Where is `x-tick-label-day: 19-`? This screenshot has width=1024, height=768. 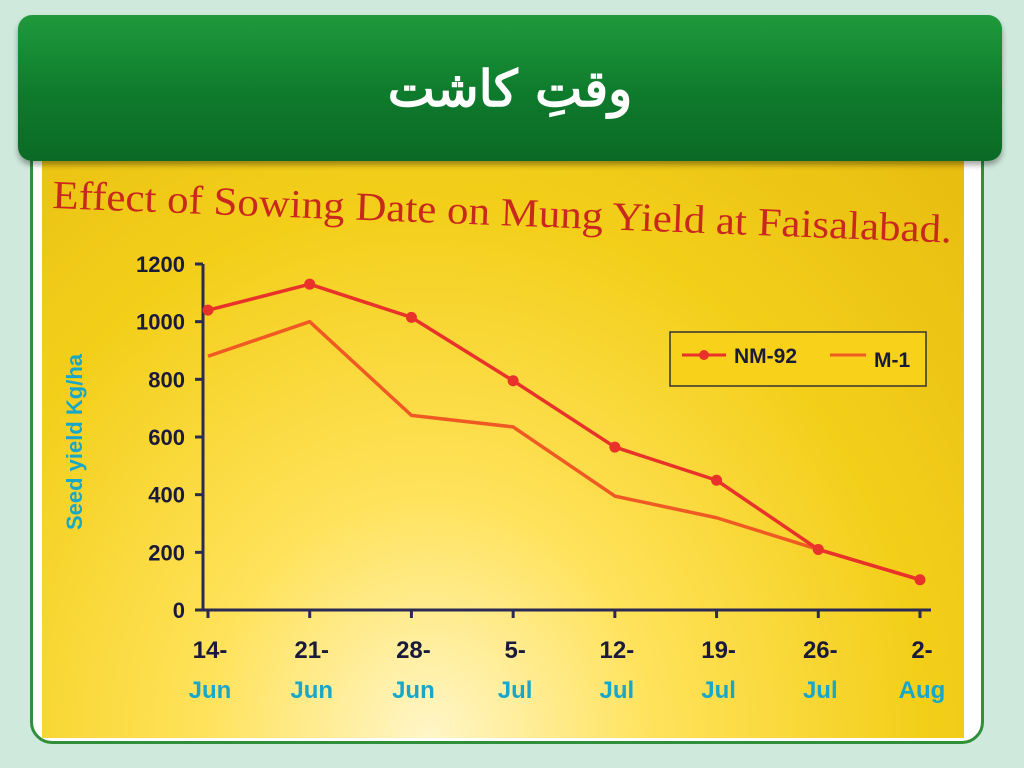
x-tick-label-day: 19- is located at coordinates (718, 650).